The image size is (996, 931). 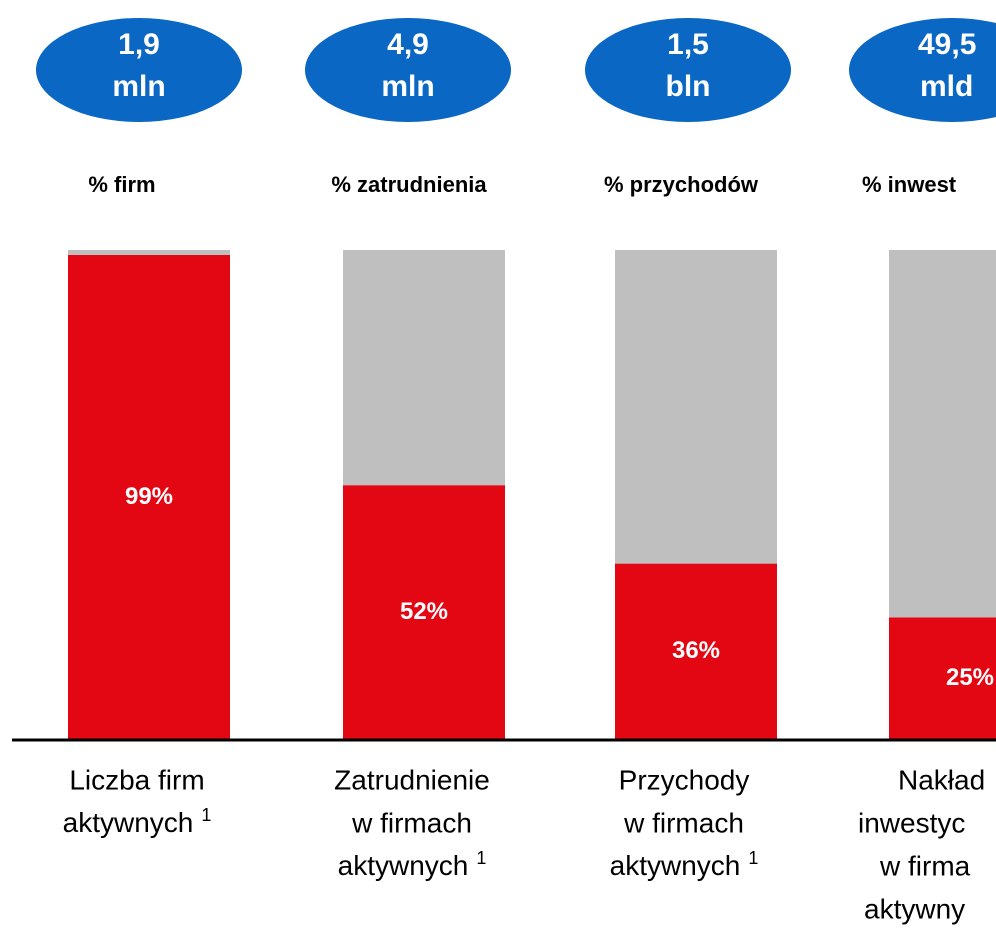 What do you see at coordinates (688, 86) in the screenshot?
I see `bubble-text: bln` at bounding box center [688, 86].